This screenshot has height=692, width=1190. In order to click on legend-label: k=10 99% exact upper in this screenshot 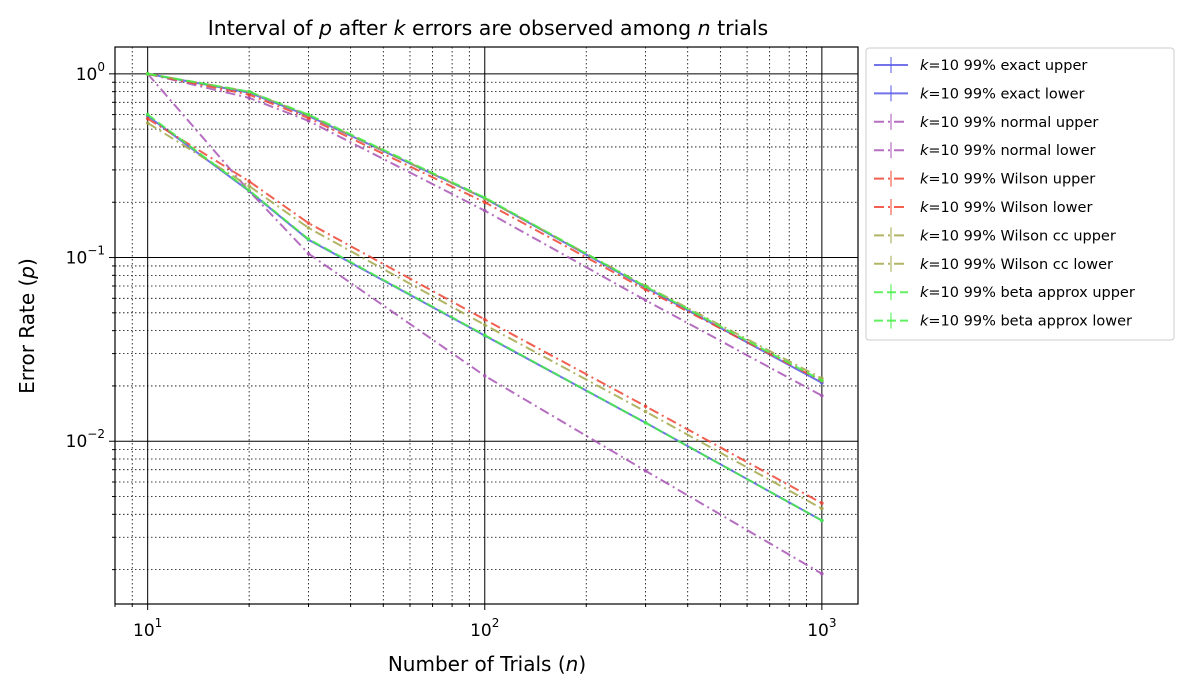, I will do `click(1003, 66)`.